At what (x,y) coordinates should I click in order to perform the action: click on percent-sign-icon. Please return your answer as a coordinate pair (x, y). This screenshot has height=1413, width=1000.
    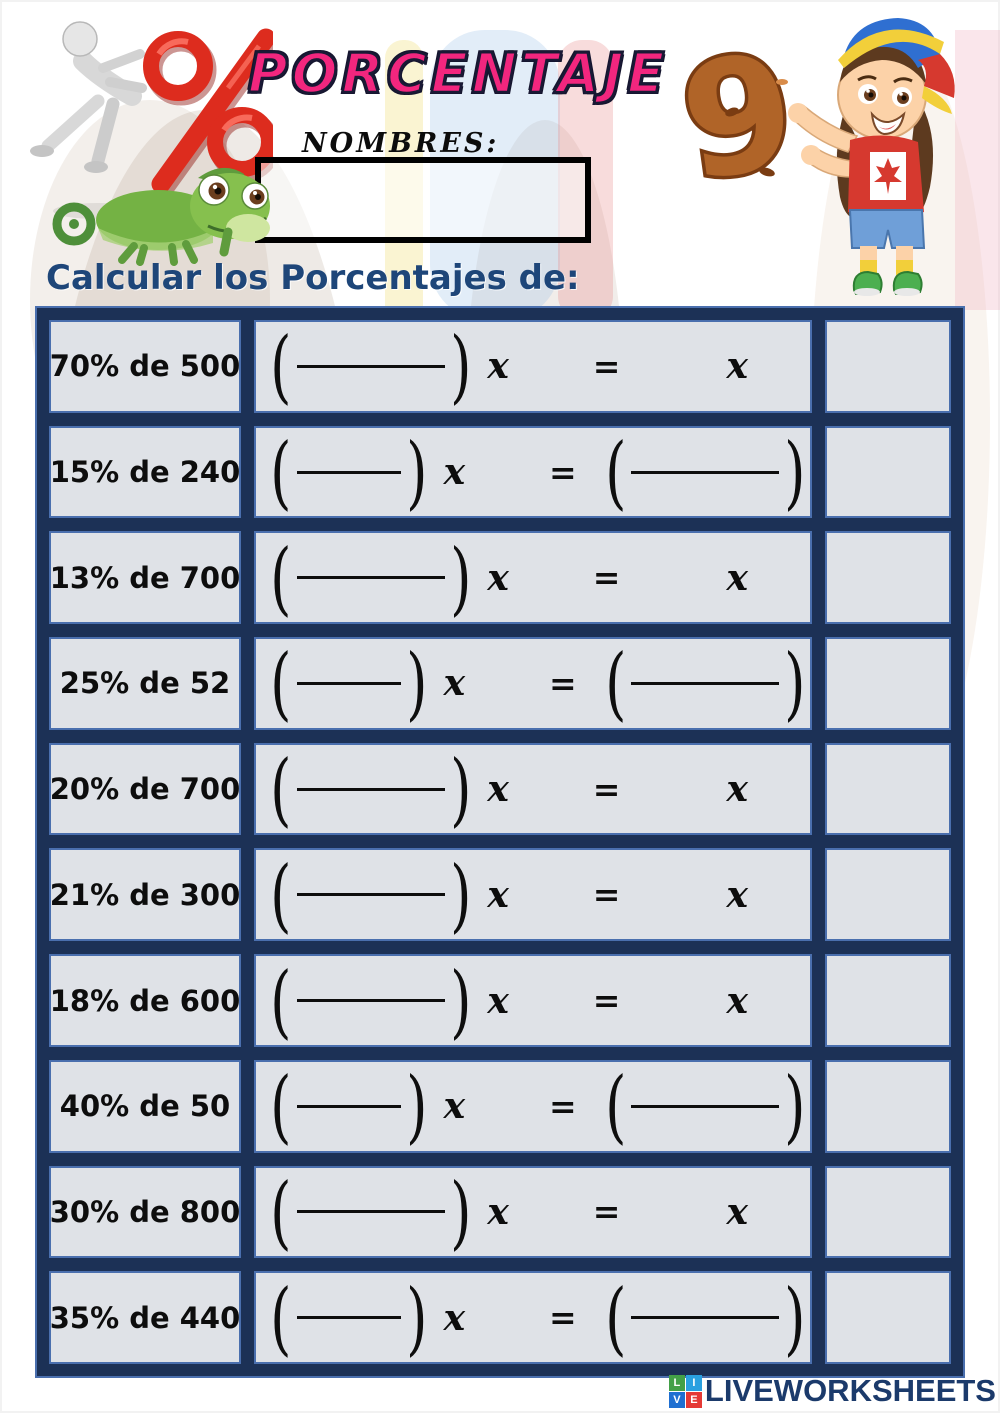
    Looking at the image, I should click on (208, 113).